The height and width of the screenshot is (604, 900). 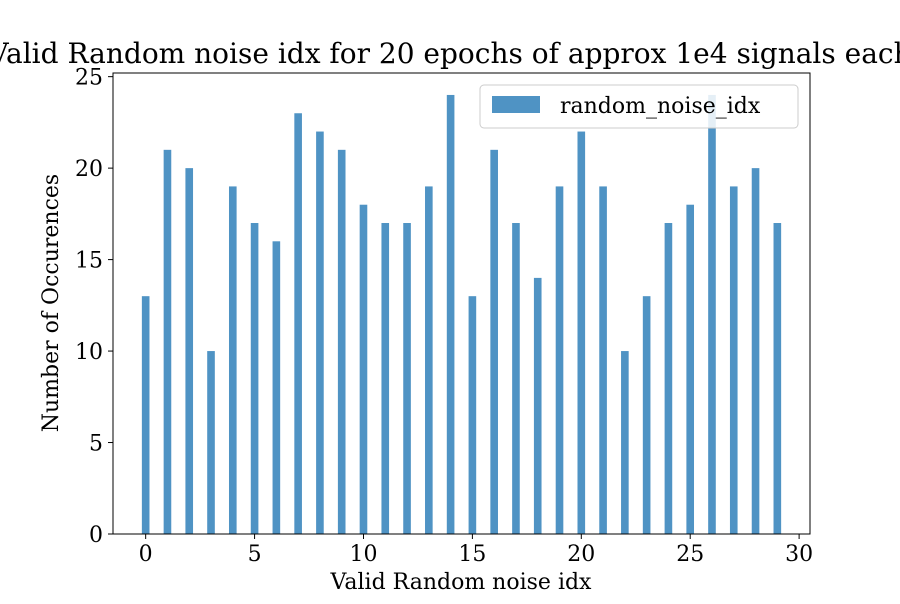 What do you see at coordinates (799, 554) in the screenshot?
I see `x-tick-label: 30` at bounding box center [799, 554].